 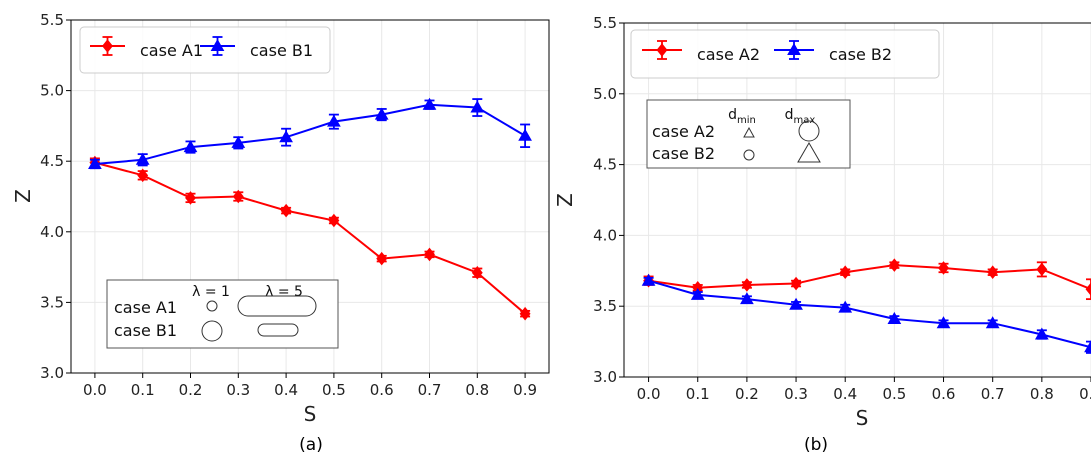 I want to click on short-capsule-shape-icon, so click(x=278, y=330).